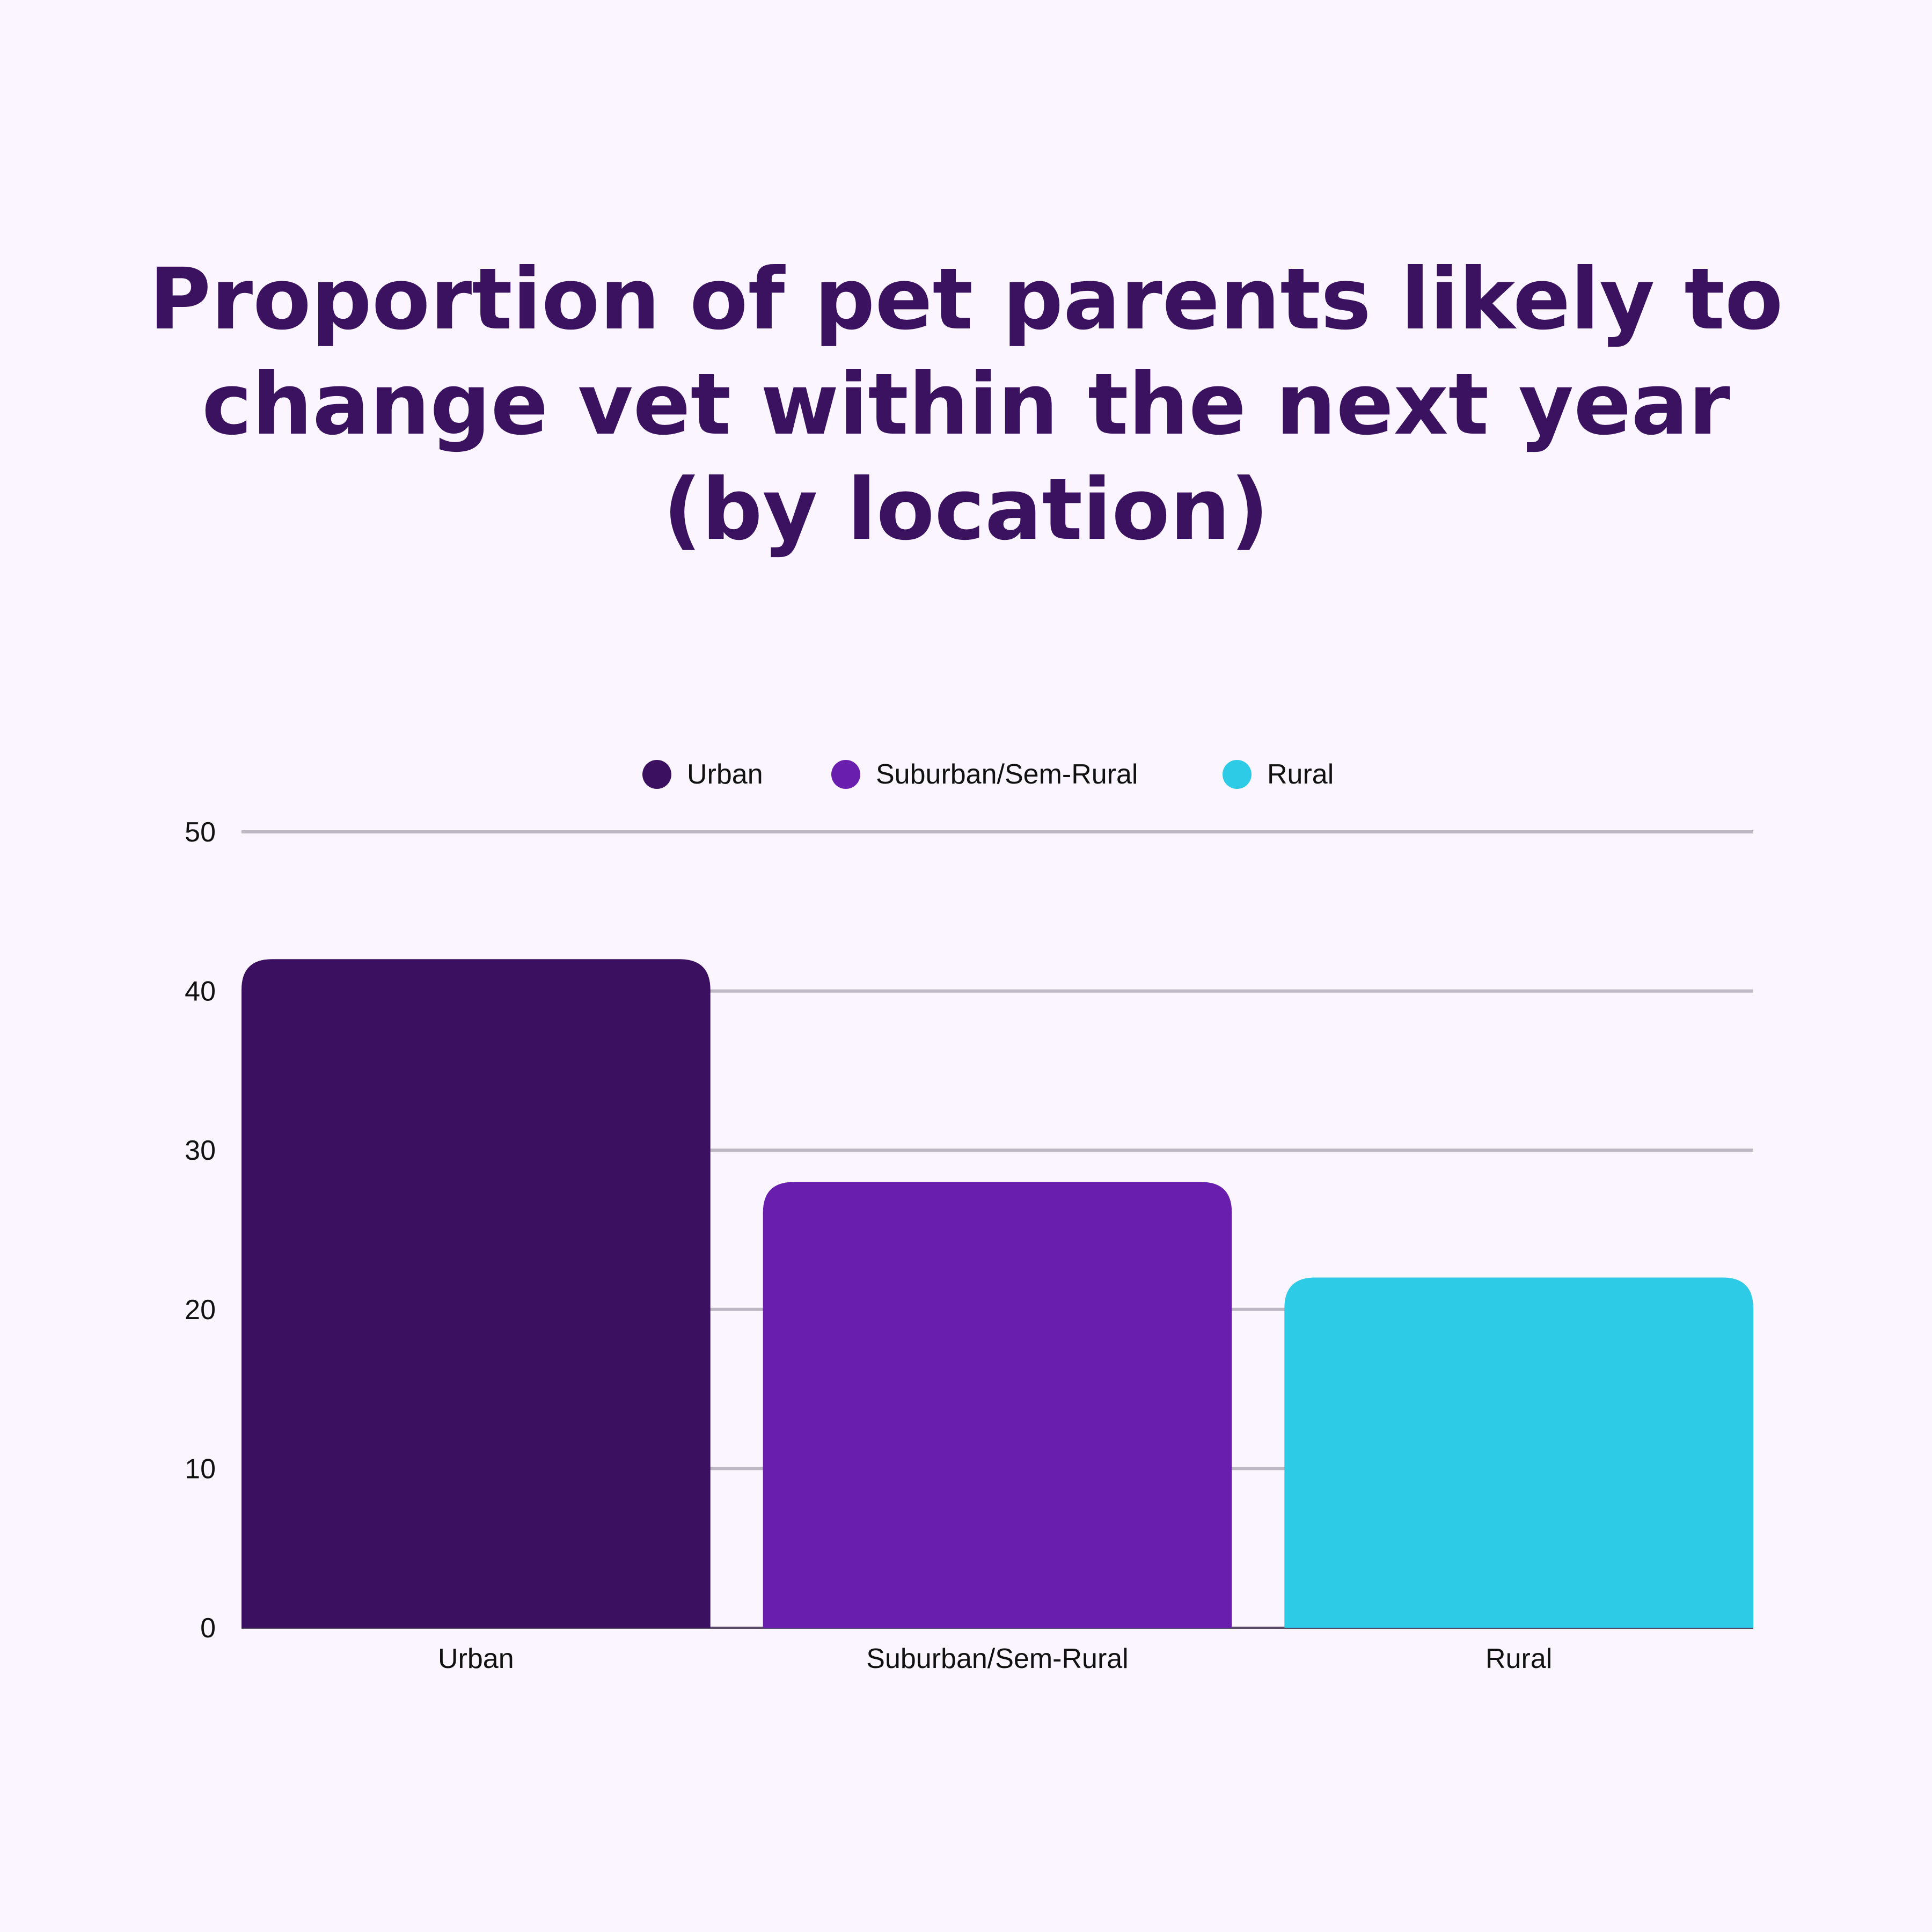  Describe the element at coordinates (966, 509) in the screenshot. I see `chart-title-line-3: (by location)` at that location.